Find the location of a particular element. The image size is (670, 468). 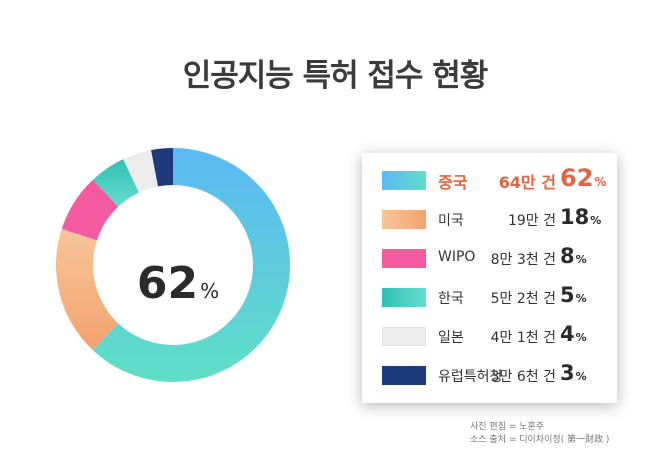

credit-source: 소스 출처 = 디이차이정( 第一財政 ) is located at coordinates (540, 440).